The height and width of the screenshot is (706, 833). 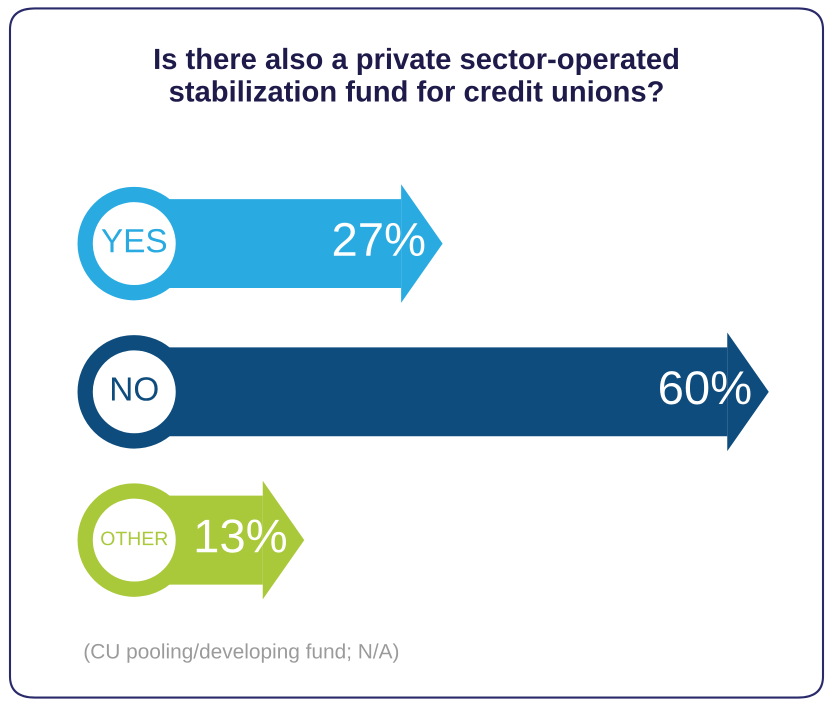 I want to click on data-label: 13%, so click(x=241, y=536).